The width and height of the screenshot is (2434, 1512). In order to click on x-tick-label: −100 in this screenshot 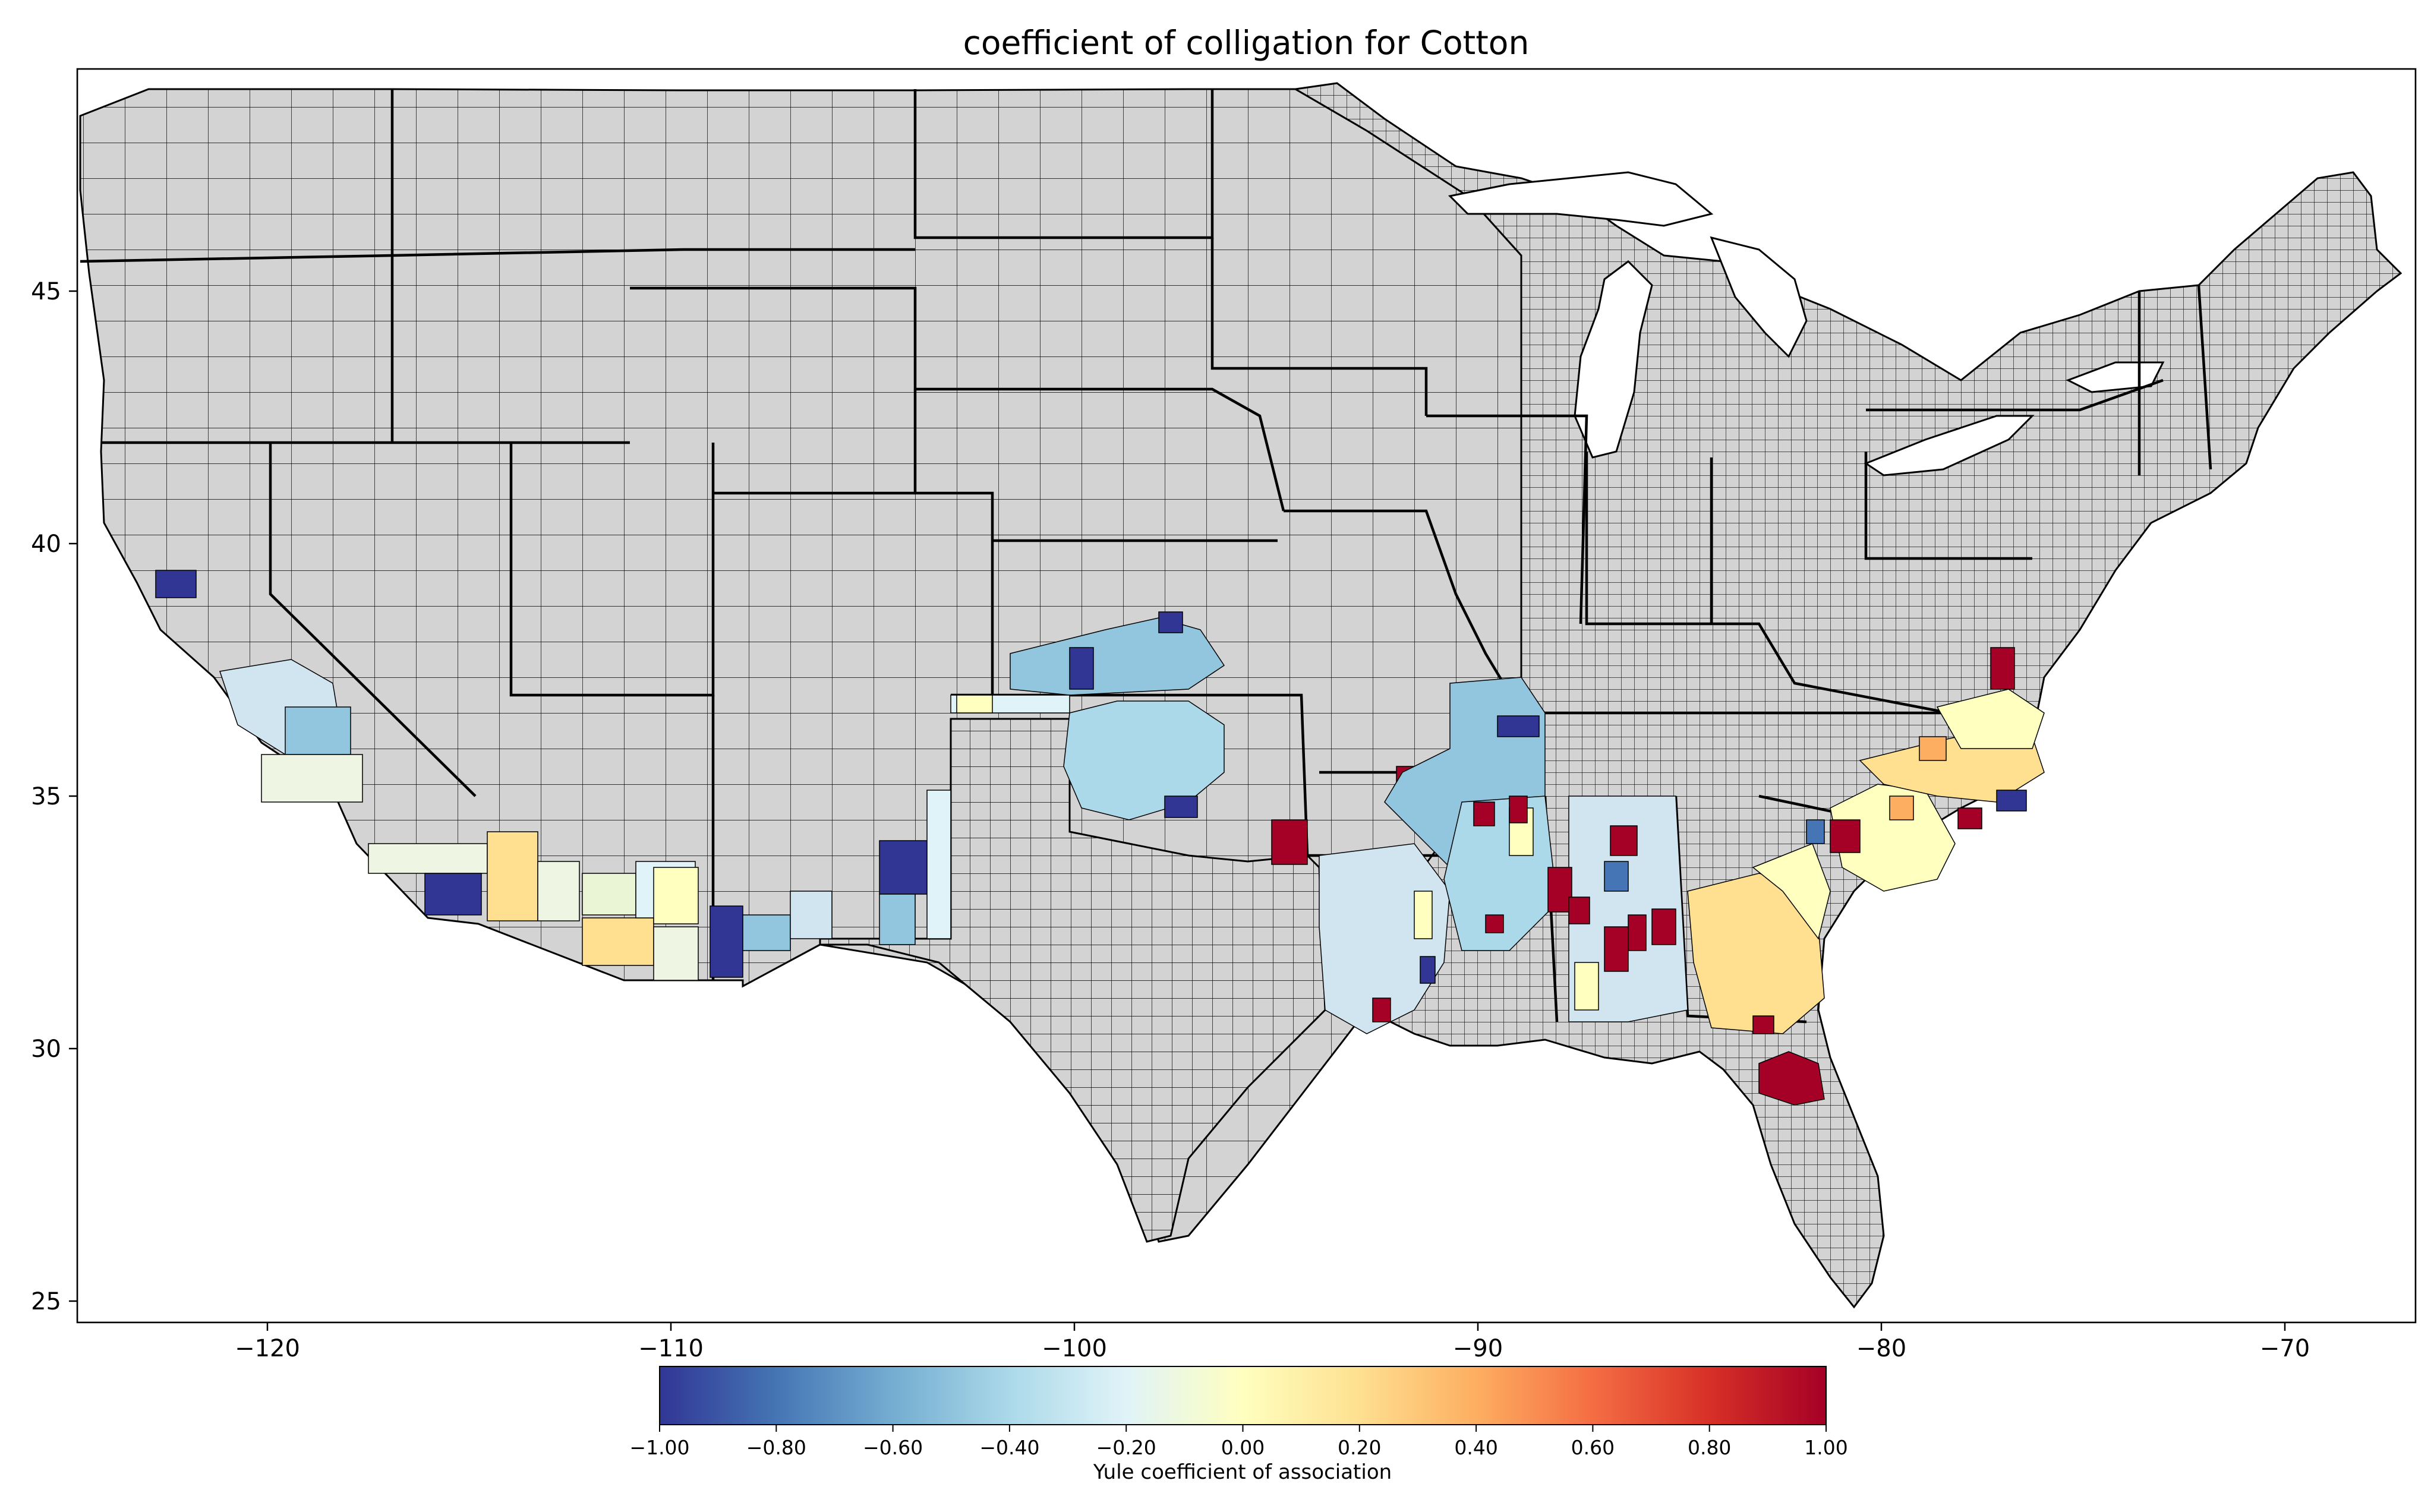, I will do `click(1074, 1348)`.